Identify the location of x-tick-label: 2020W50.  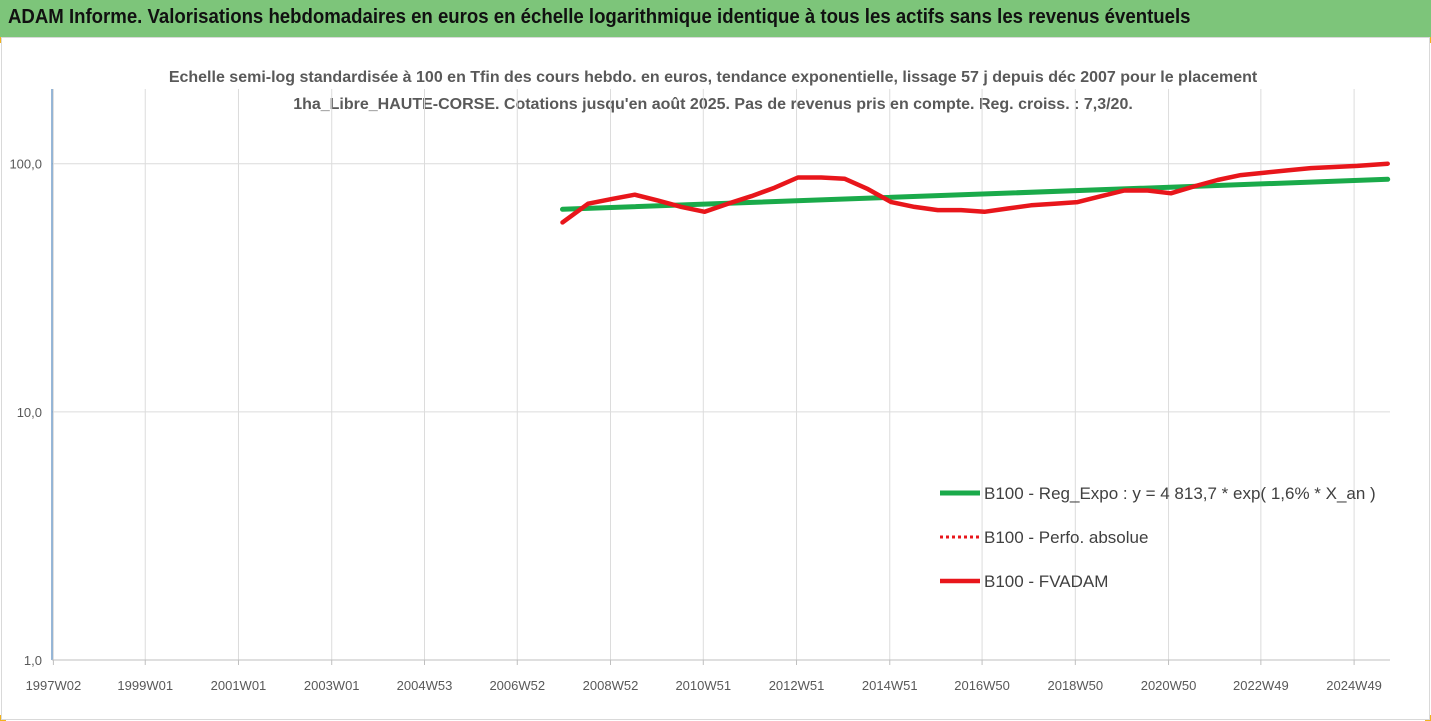
(1169, 685).